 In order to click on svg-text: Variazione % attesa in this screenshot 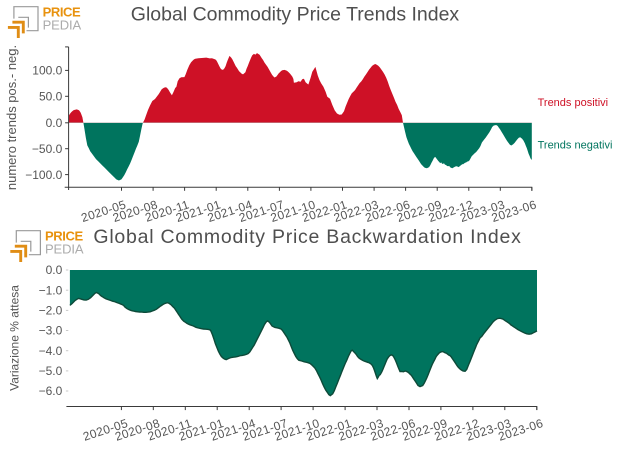, I will do `click(14, 338)`.